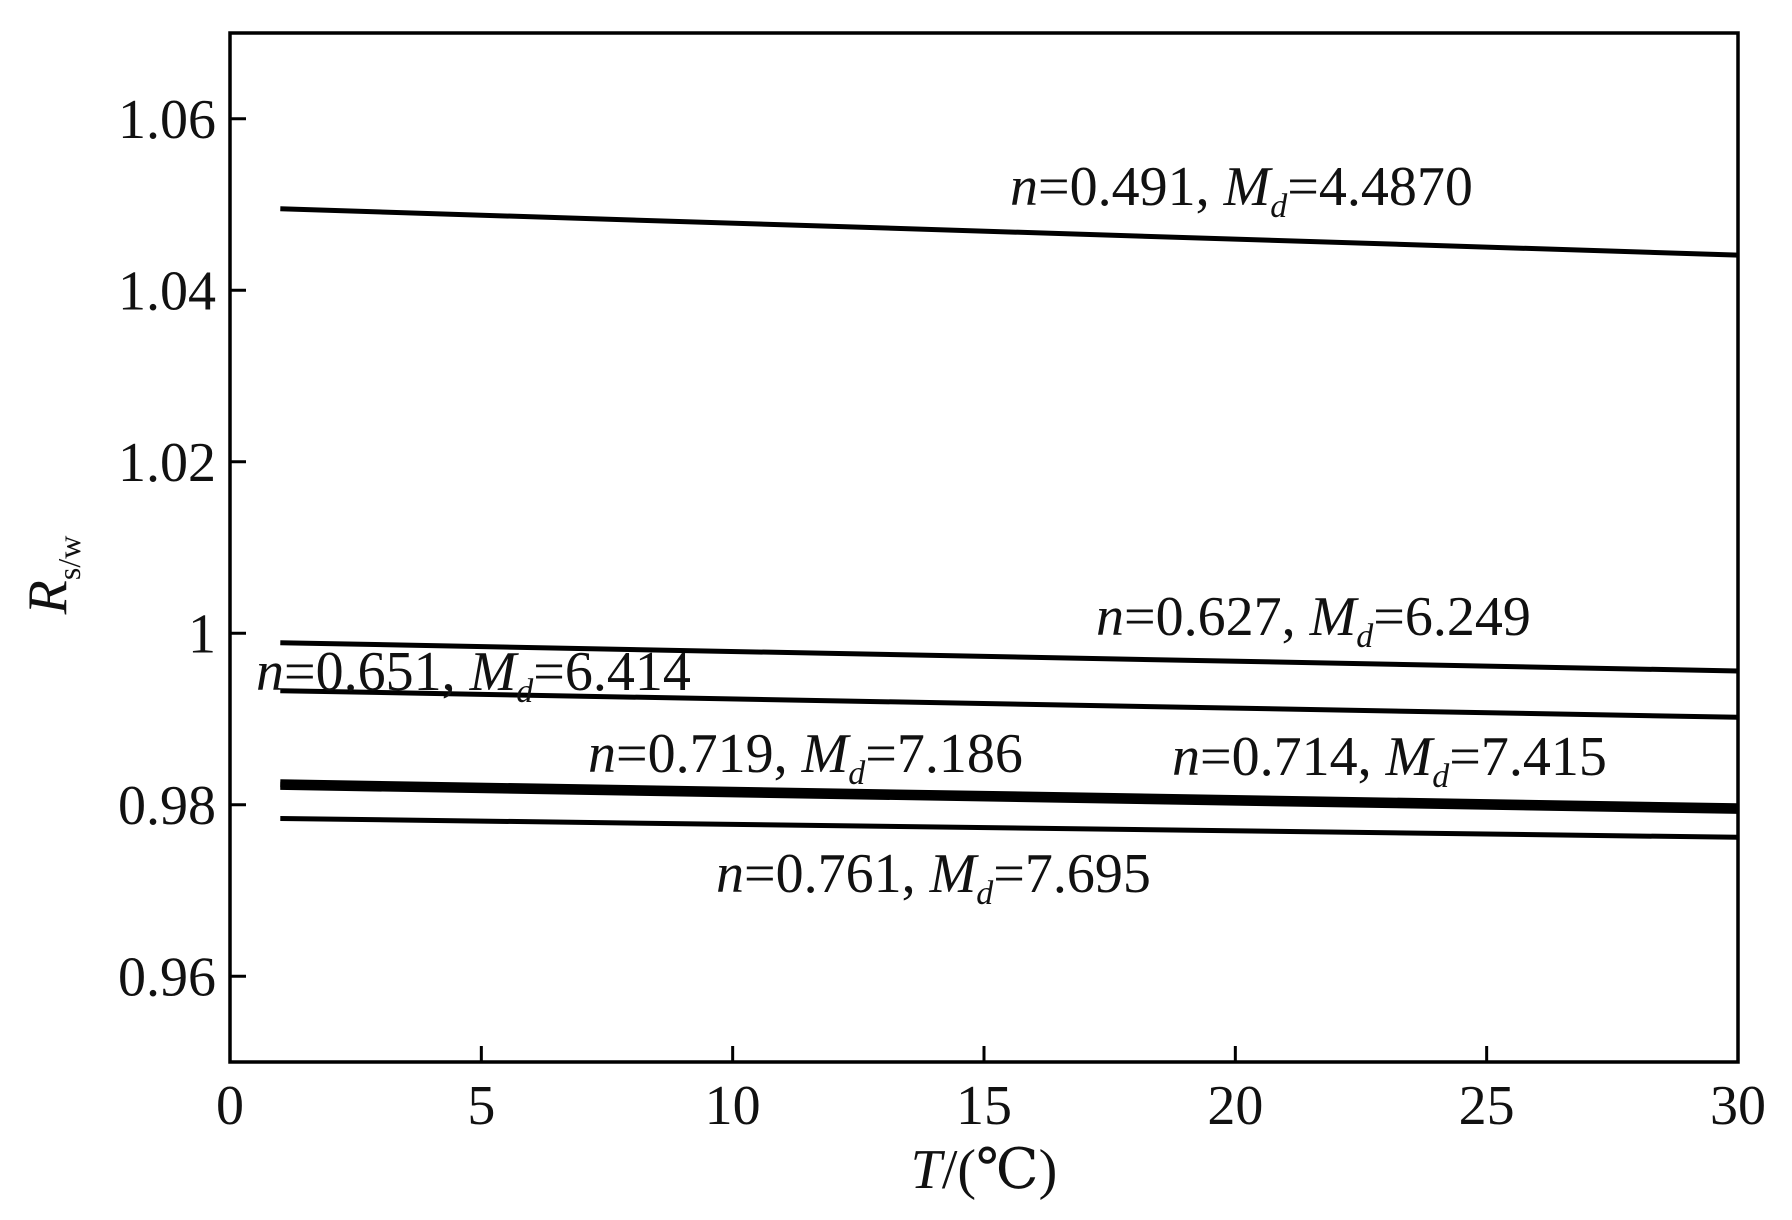 The image size is (1792, 1220). What do you see at coordinates (481, 1106) in the screenshot?
I see `x-tick-label: 5` at bounding box center [481, 1106].